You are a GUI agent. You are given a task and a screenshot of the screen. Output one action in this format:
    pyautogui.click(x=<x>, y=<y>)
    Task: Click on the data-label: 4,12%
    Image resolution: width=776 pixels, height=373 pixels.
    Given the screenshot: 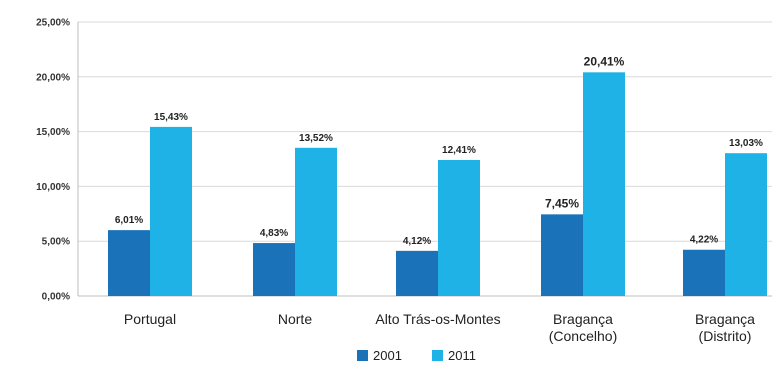 What is the action you would take?
    pyautogui.click(x=417, y=241)
    